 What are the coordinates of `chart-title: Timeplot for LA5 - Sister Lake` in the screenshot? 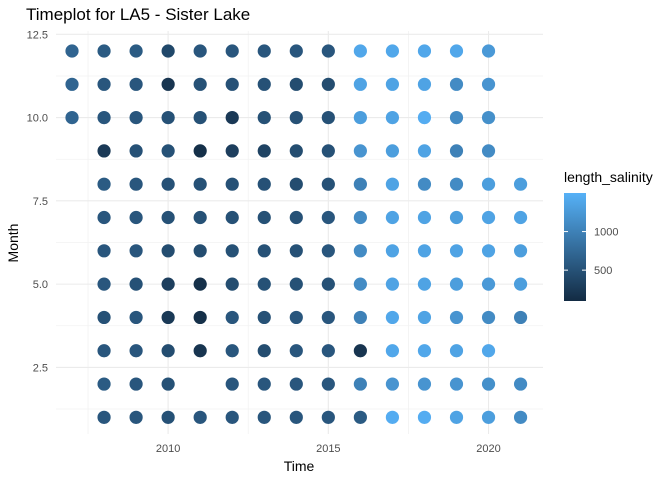 It's located at (138, 14).